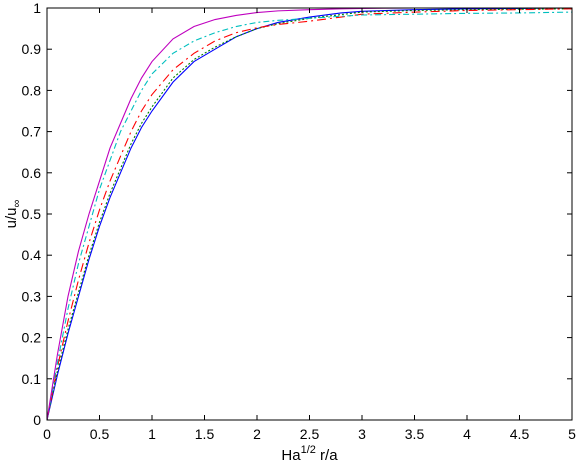  Describe the element at coordinates (467, 434) in the screenshot. I see `x-tick-label: 4` at that location.